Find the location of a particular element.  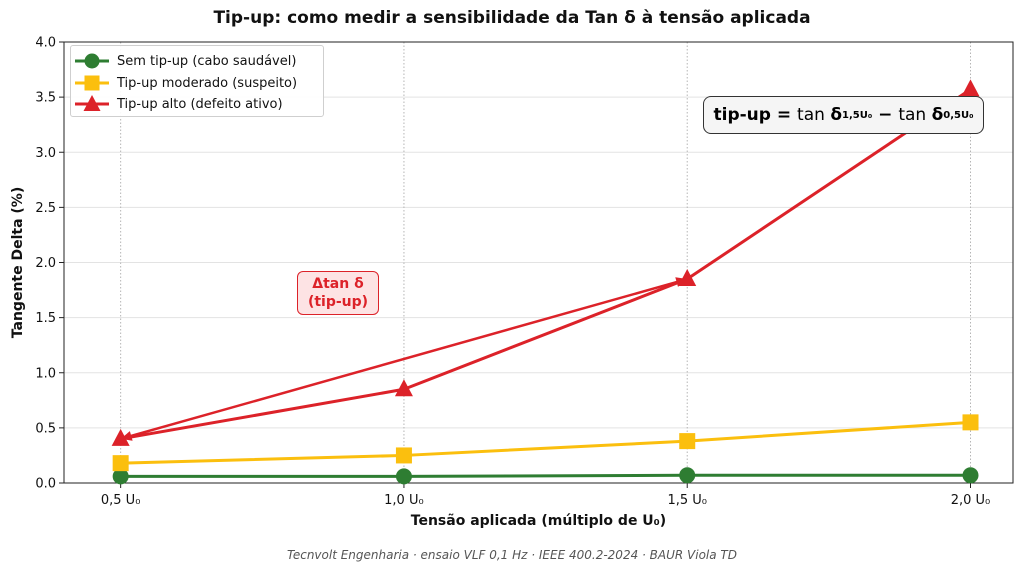

y-tick-label: 0.0 is located at coordinates (45, 484).